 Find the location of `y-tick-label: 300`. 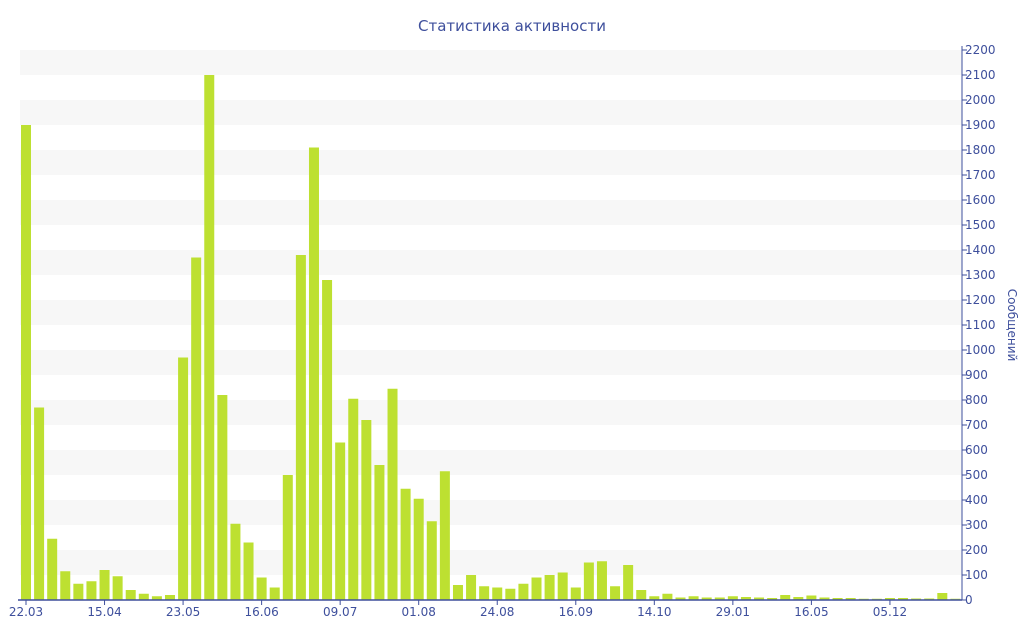

y-tick-label: 300 is located at coordinates (976, 525).